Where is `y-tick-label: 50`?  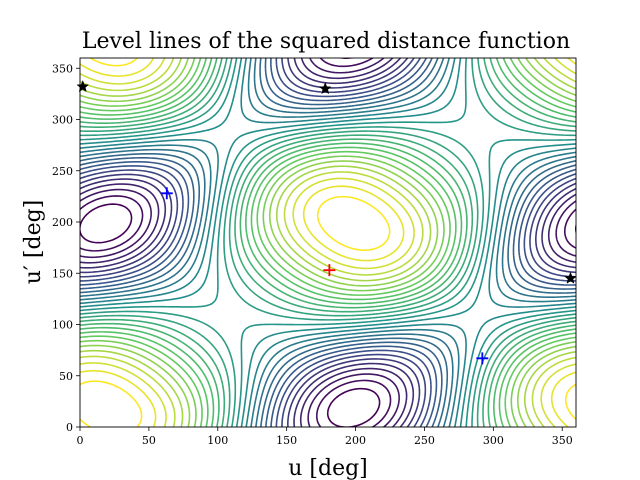 y-tick-label: 50 is located at coordinates (66, 376).